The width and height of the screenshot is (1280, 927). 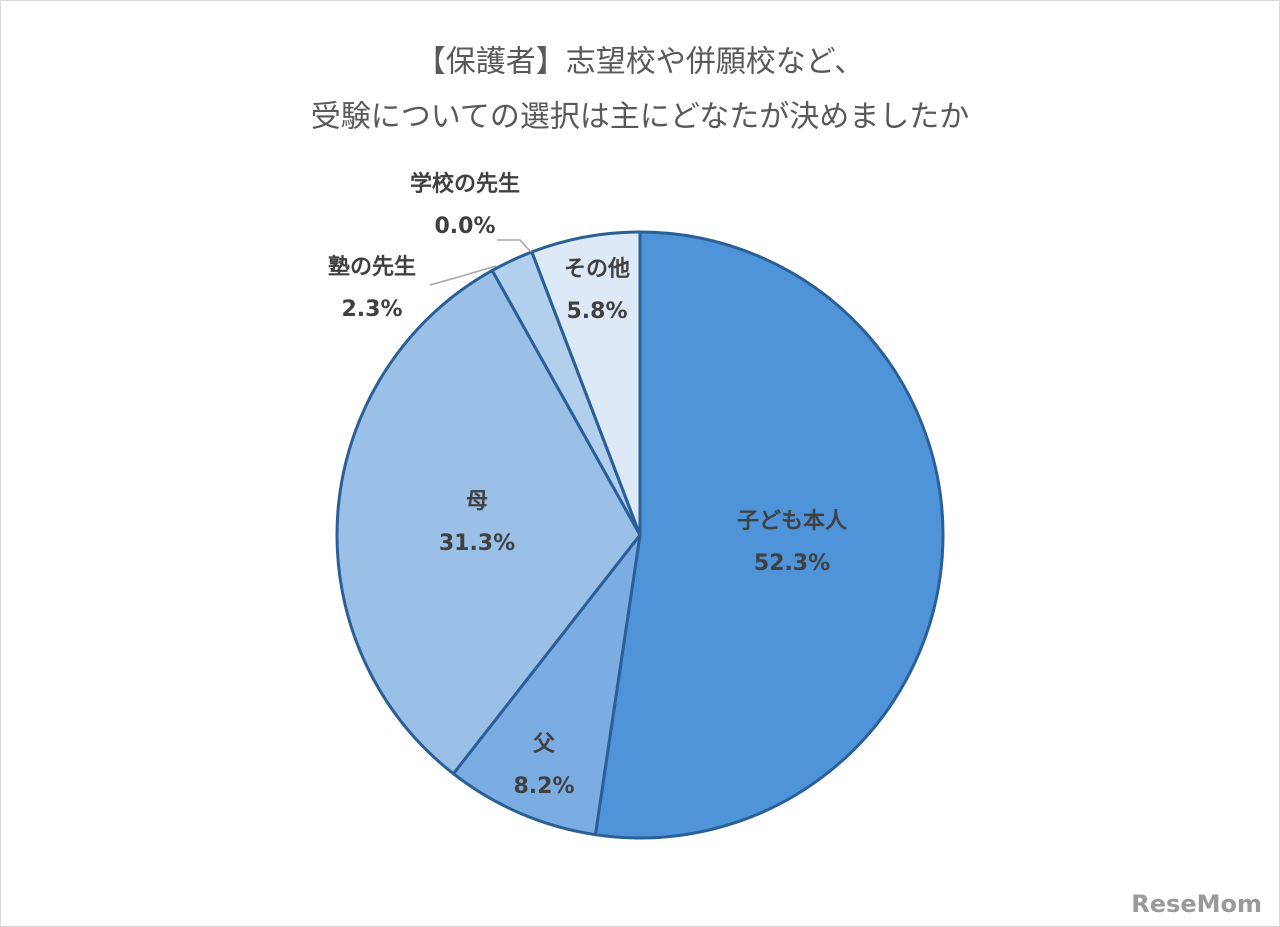 I want to click on value-label: 0.0%, so click(x=464, y=226).